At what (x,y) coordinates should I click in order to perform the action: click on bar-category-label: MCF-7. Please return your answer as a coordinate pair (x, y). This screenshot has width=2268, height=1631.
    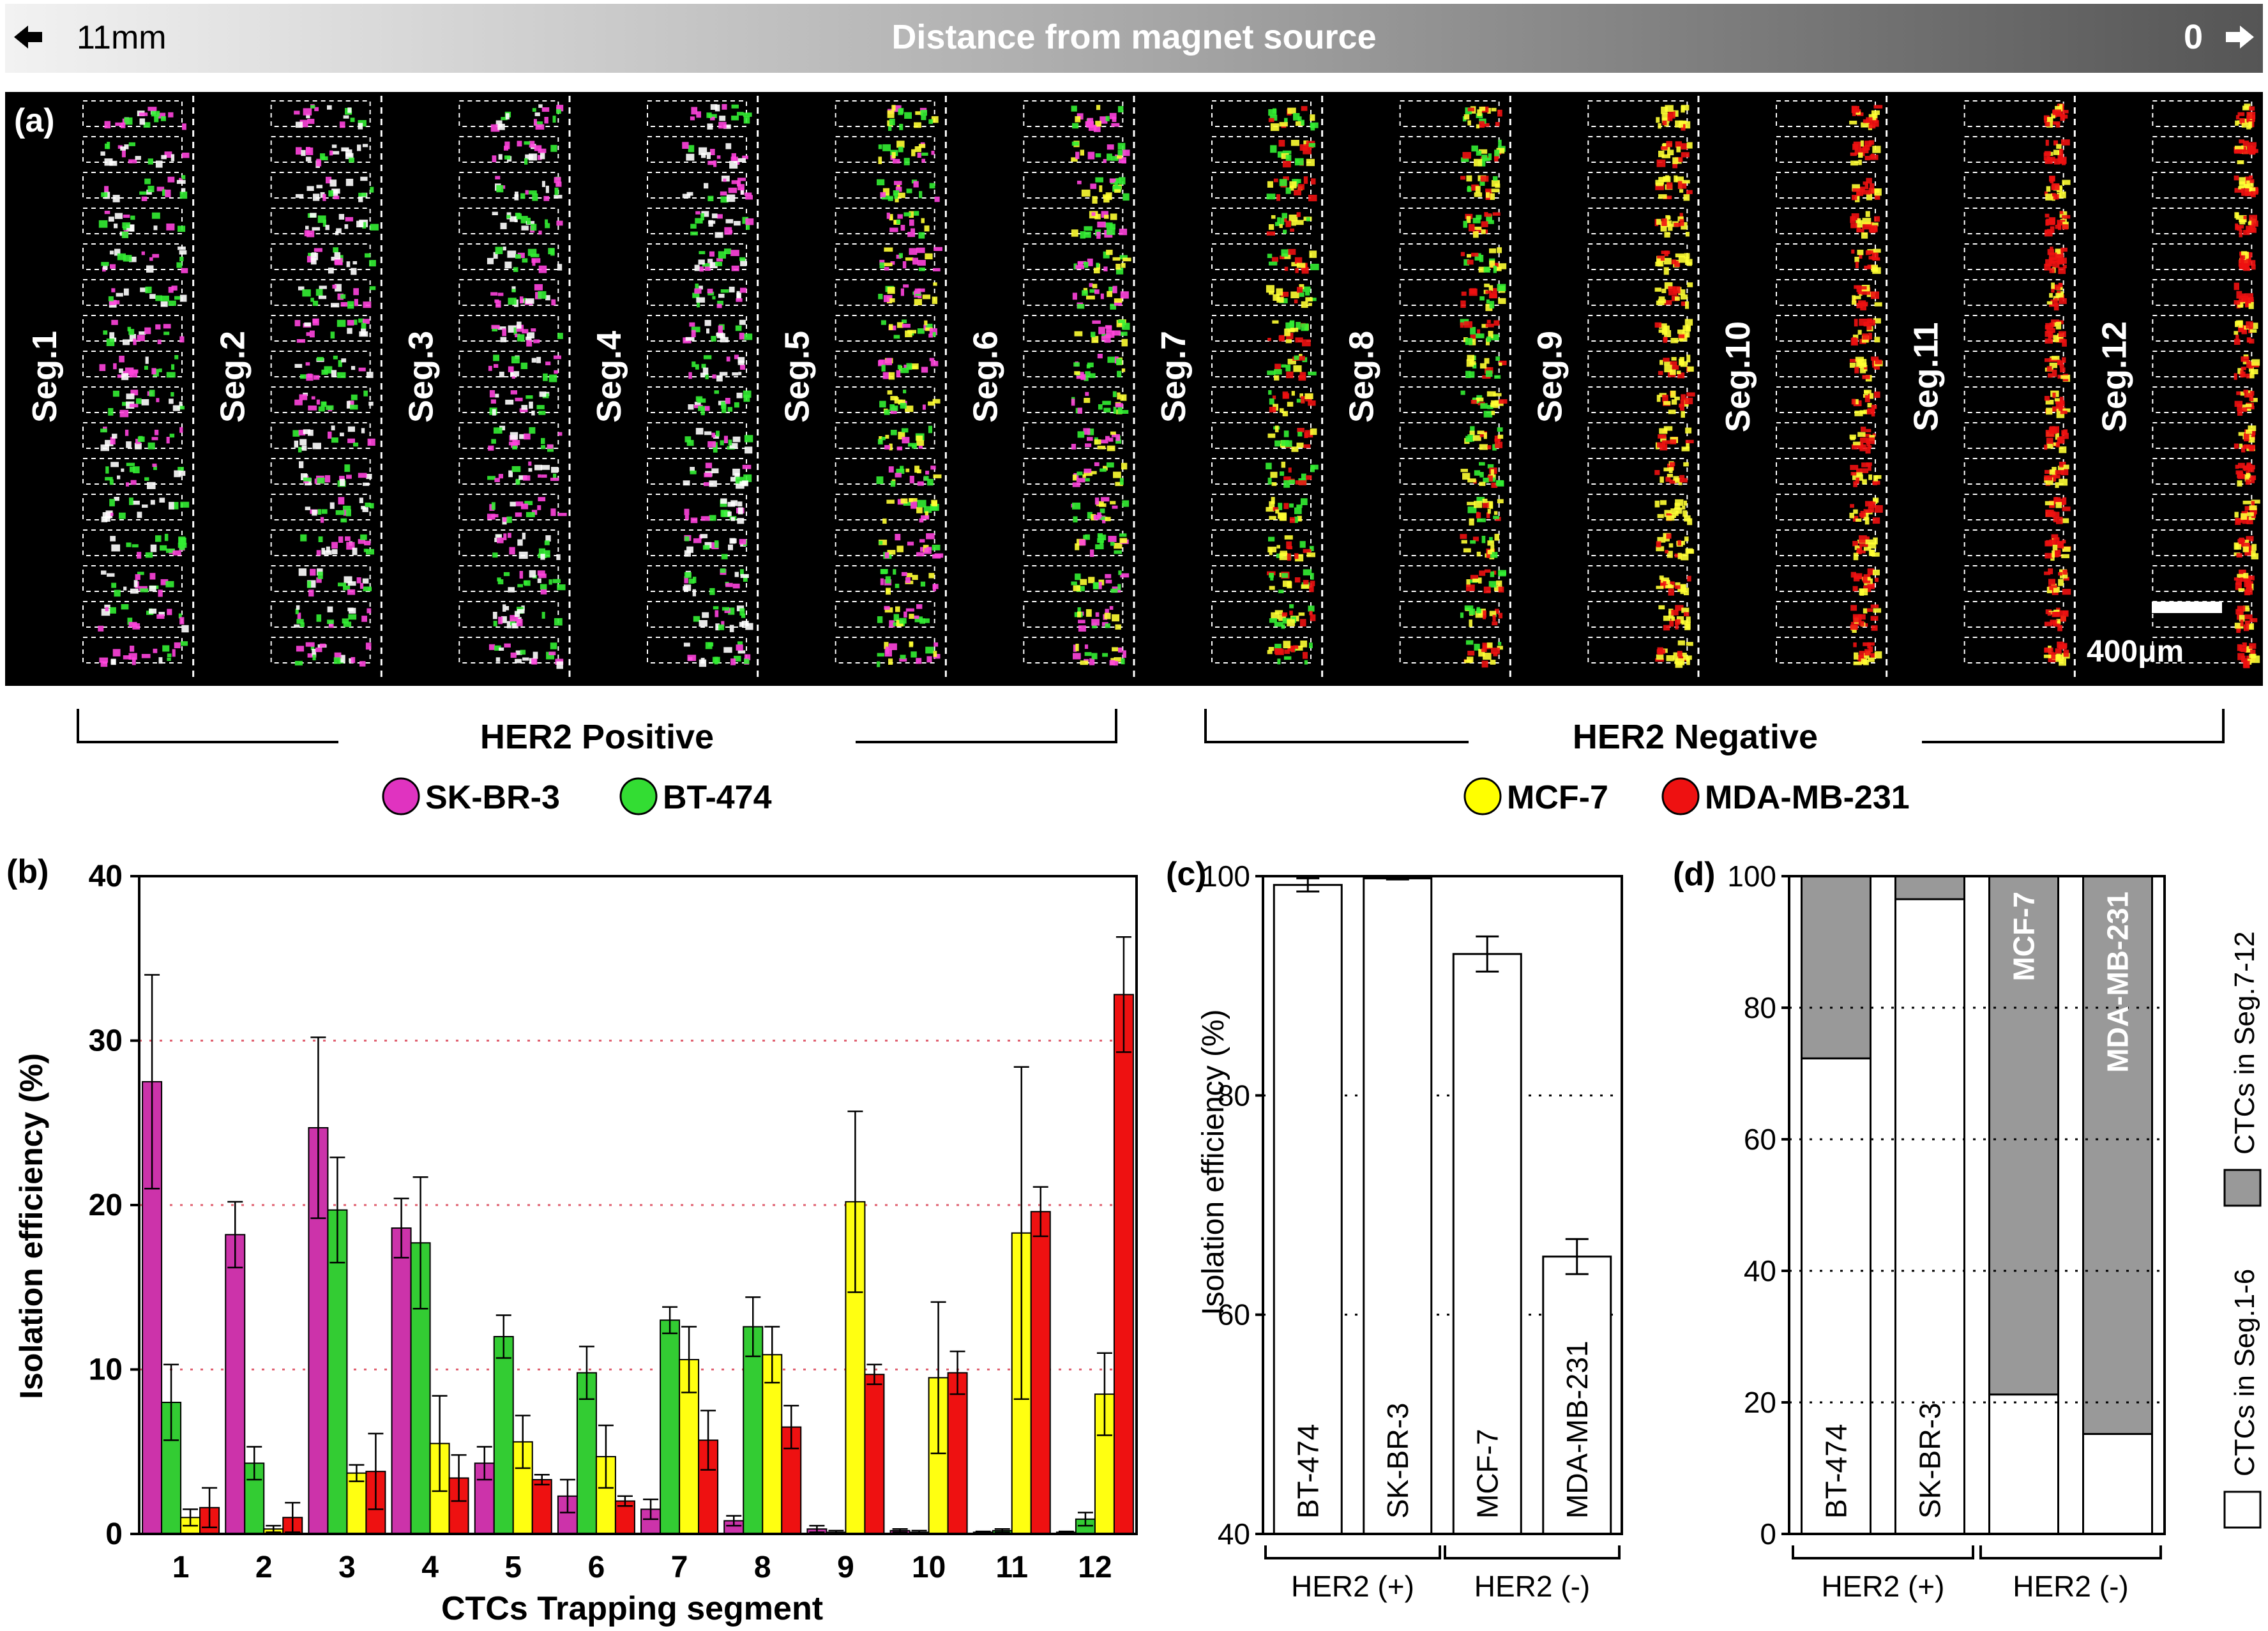
    Looking at the image, I should click on (1487, 1474).